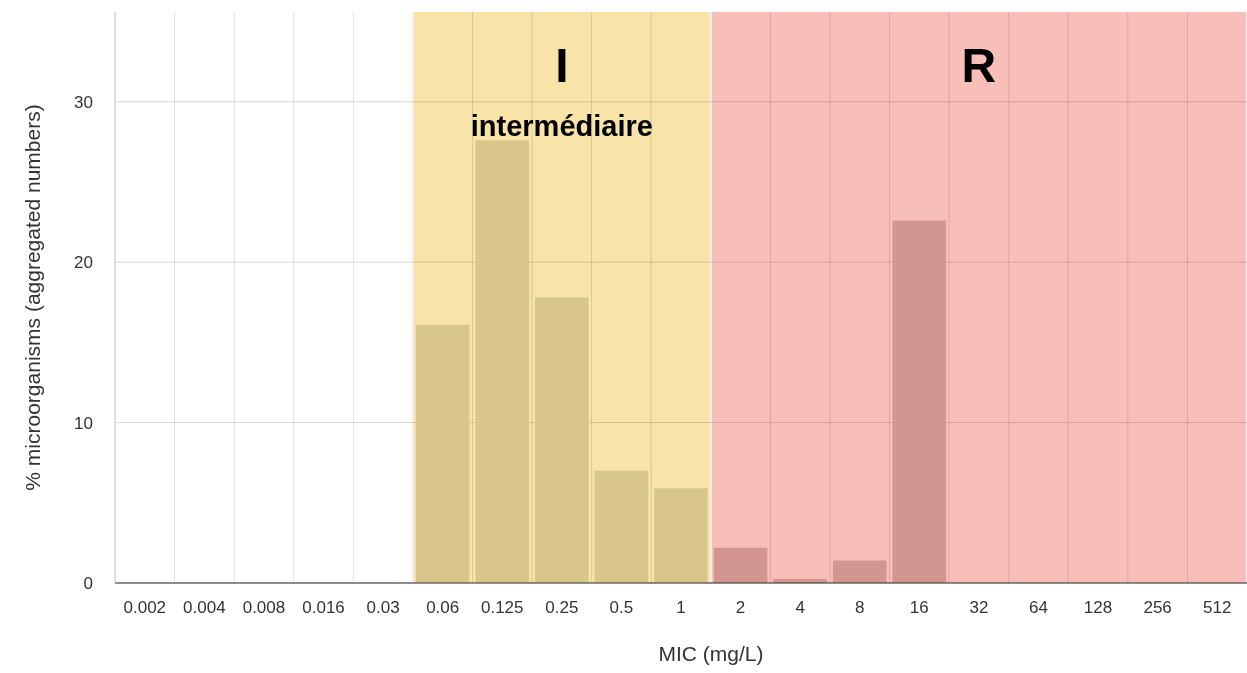 Image resolution: width=1247 pixels, height=673 pixels. I want to click on x-axis-title: MIC (mg/L), so click(711, 653).